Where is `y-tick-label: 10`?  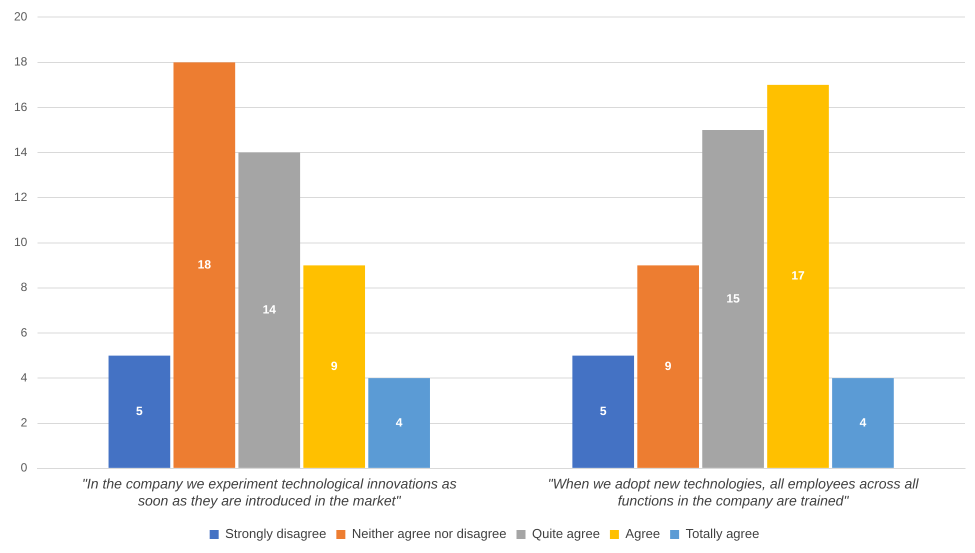 y-tick-label: 10 is located at coordinates (21, 242).